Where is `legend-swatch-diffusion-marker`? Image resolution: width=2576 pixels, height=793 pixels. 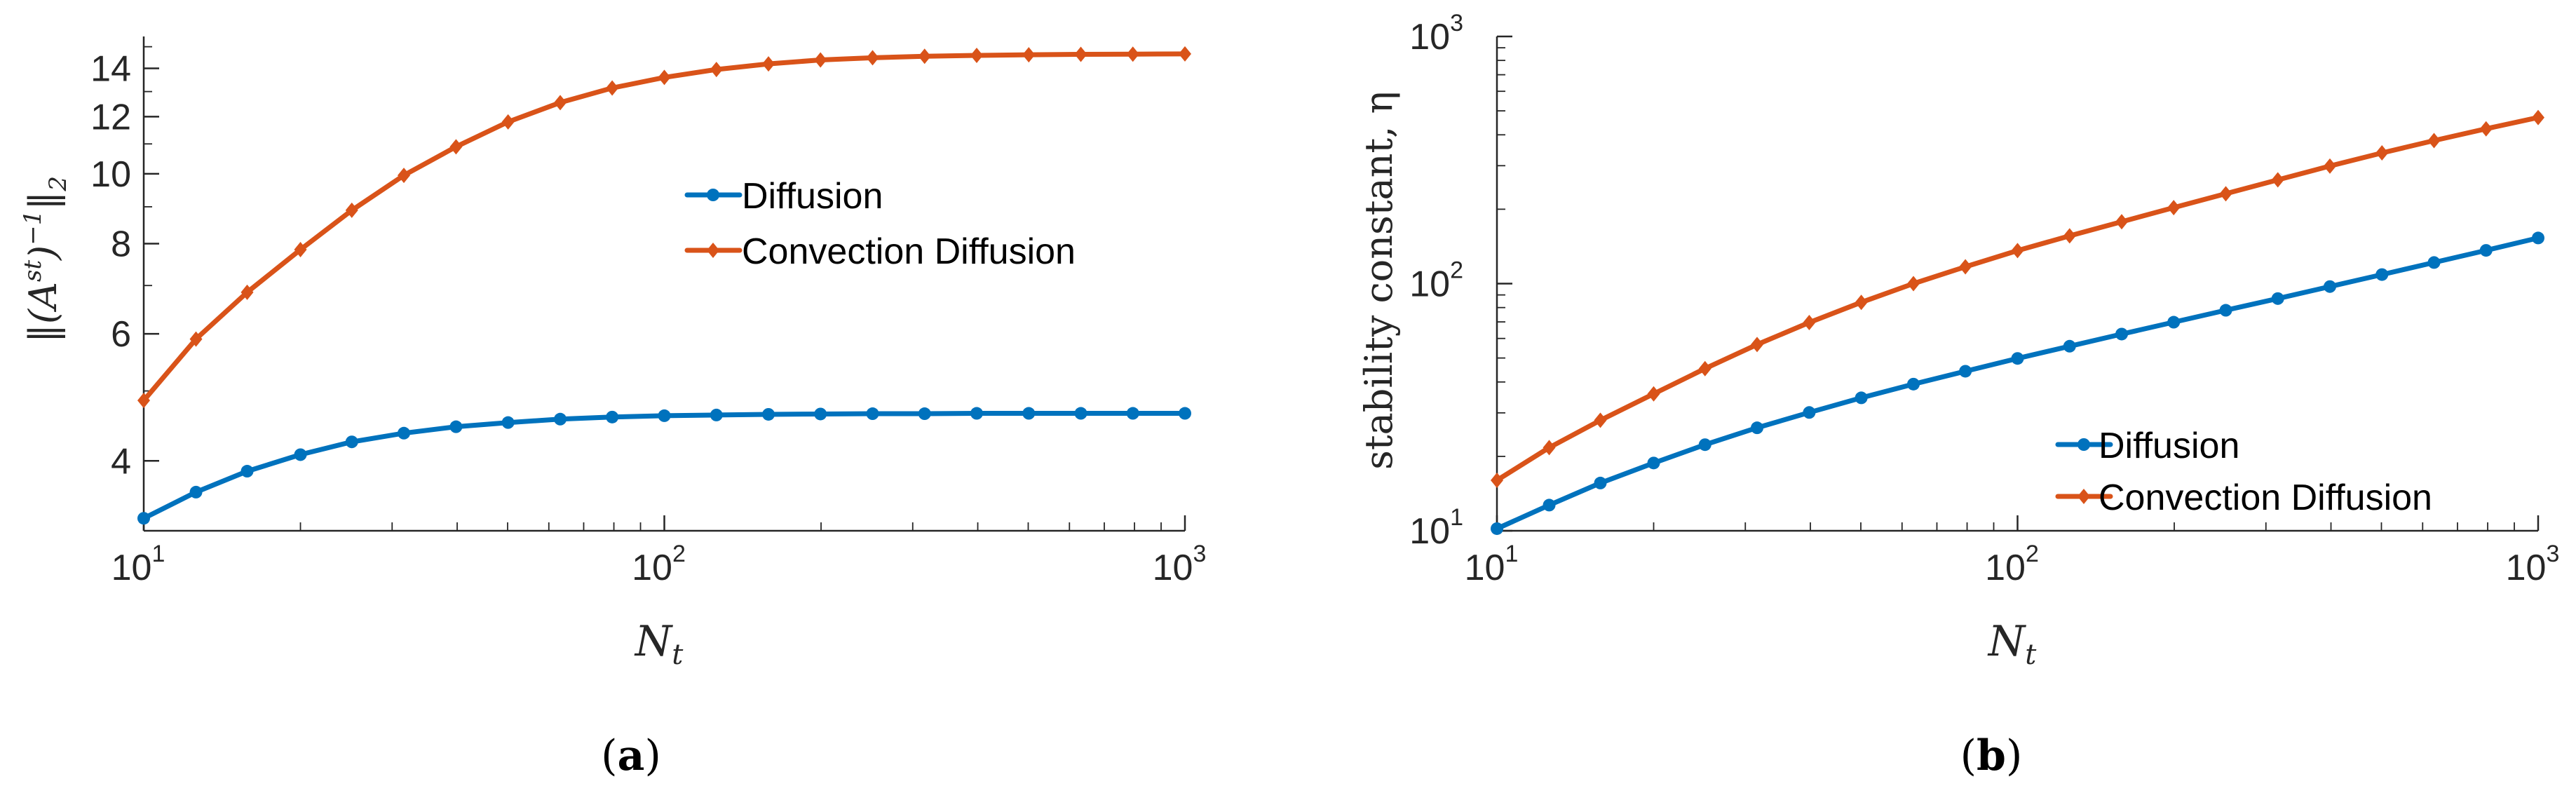
legend-swatch-diffusion-marker is located at coordinates (713, 195).